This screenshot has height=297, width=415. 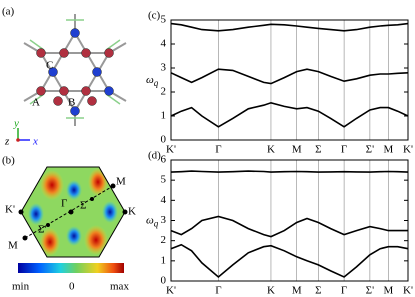 What do you see at coordinates (36, 103) in the screenshot?
I see `site-label: A` at bounding box center [36, 103].